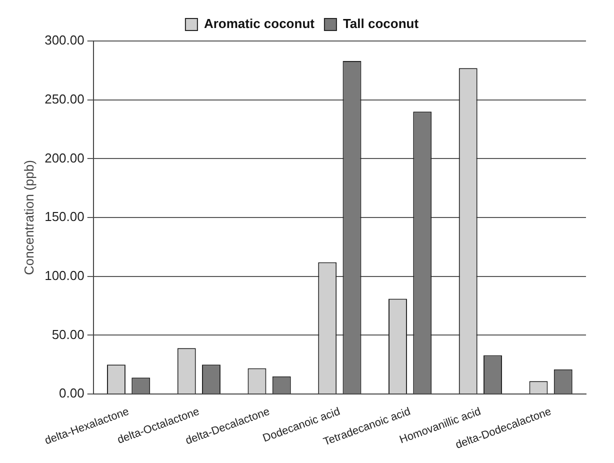  I want to click on legend-label: Tall coconut, so click(381, 24).